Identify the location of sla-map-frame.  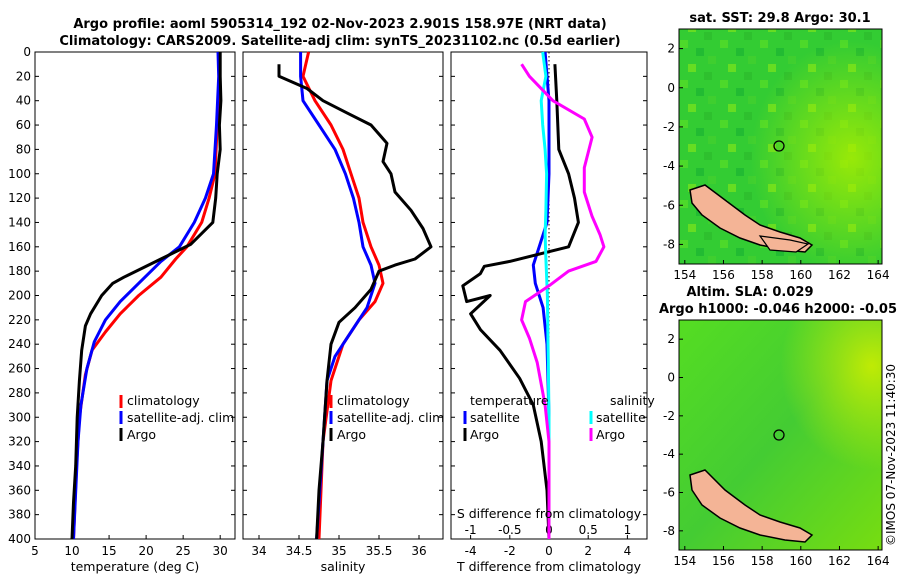
(780, 435).